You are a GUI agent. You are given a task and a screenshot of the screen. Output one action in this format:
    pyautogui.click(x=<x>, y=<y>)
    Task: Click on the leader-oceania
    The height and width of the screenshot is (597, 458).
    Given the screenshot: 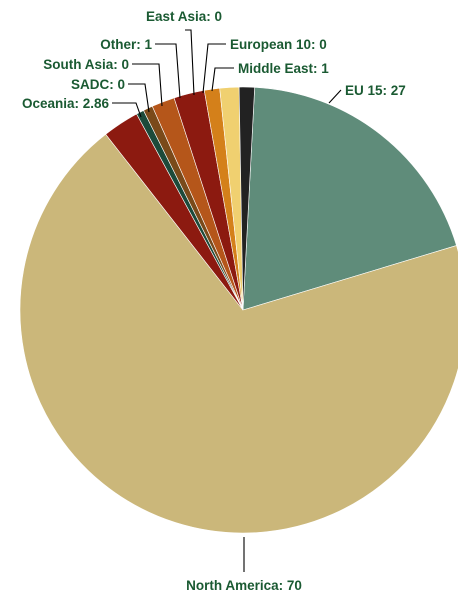 What is the action you would take?
    pyautogui.click(x=127, y=110)
    